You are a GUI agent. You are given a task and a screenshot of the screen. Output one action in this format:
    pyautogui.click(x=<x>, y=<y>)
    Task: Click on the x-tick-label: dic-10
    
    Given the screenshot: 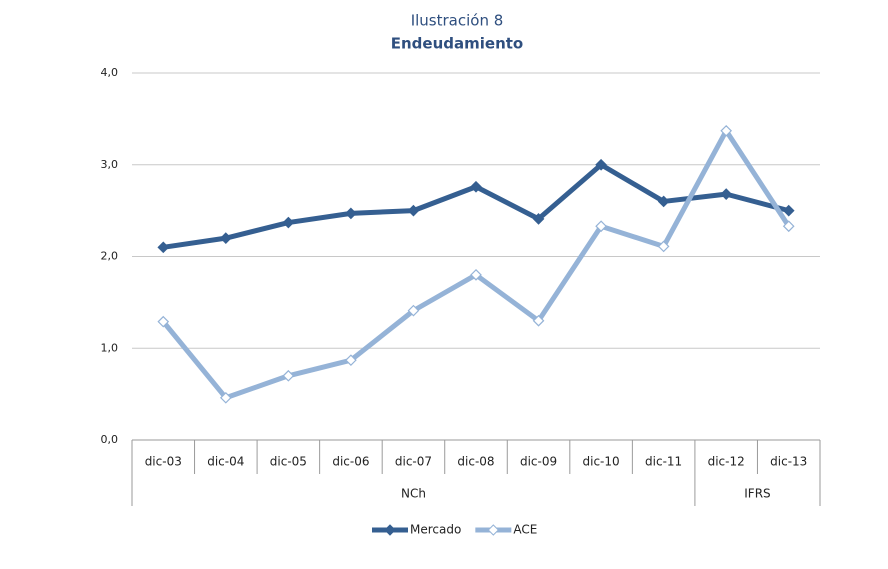 What is the action you would take?
    pyautogui.click(x=601, y=462)
    